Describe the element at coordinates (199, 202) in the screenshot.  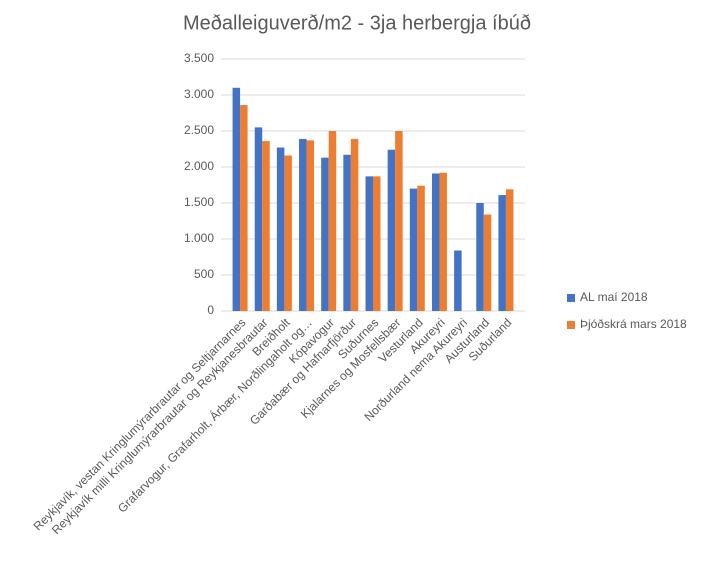
I see `y-tick-label: 1.500` at that location.